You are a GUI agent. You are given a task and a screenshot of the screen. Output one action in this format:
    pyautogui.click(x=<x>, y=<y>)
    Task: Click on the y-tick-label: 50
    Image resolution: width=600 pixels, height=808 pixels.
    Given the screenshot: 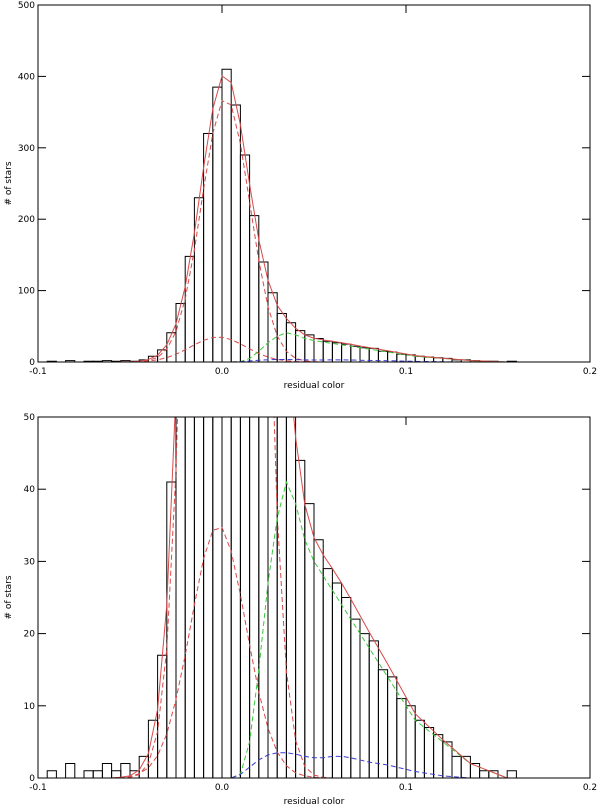 What is the action you would take?
    pyautogui.click(x=30, y=418)
    